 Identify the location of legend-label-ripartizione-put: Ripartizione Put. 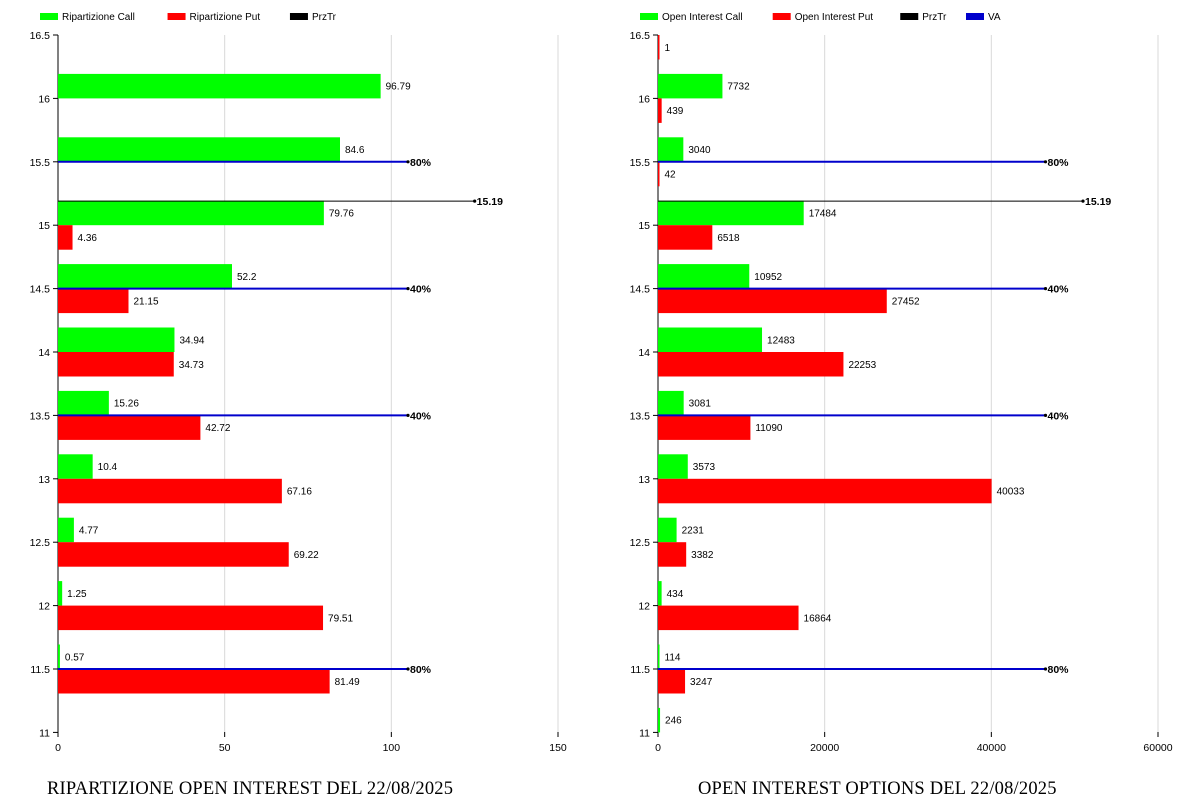
(225, 17).